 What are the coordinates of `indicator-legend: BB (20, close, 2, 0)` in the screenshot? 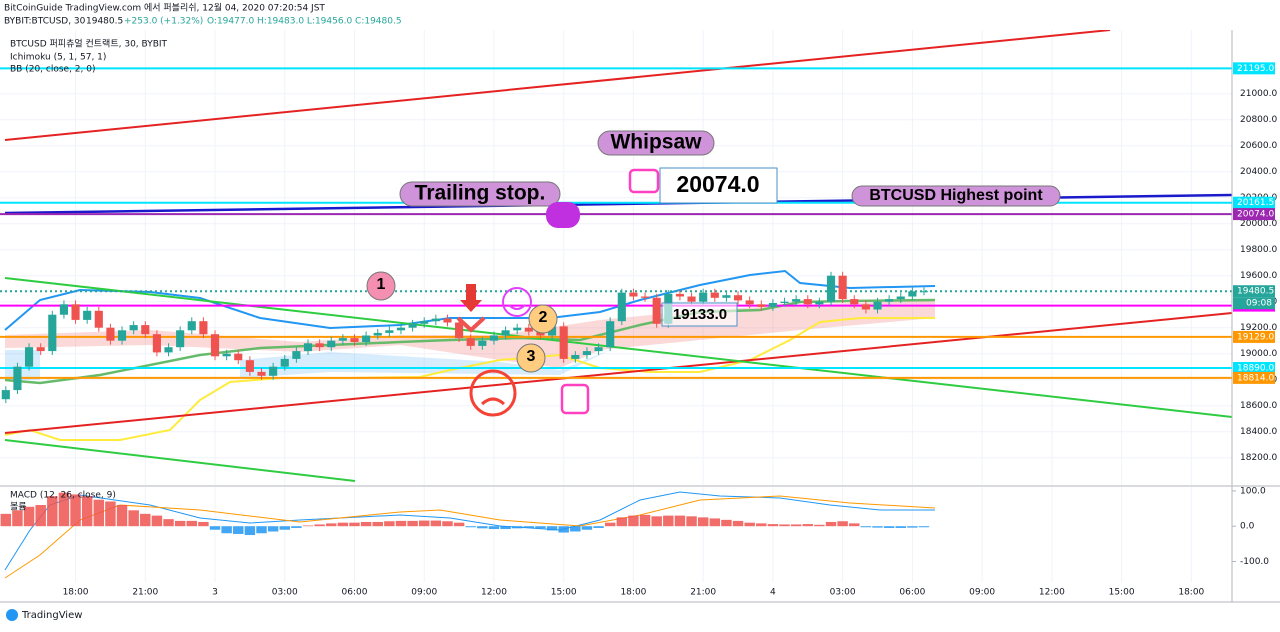 It's located at (52, 70).